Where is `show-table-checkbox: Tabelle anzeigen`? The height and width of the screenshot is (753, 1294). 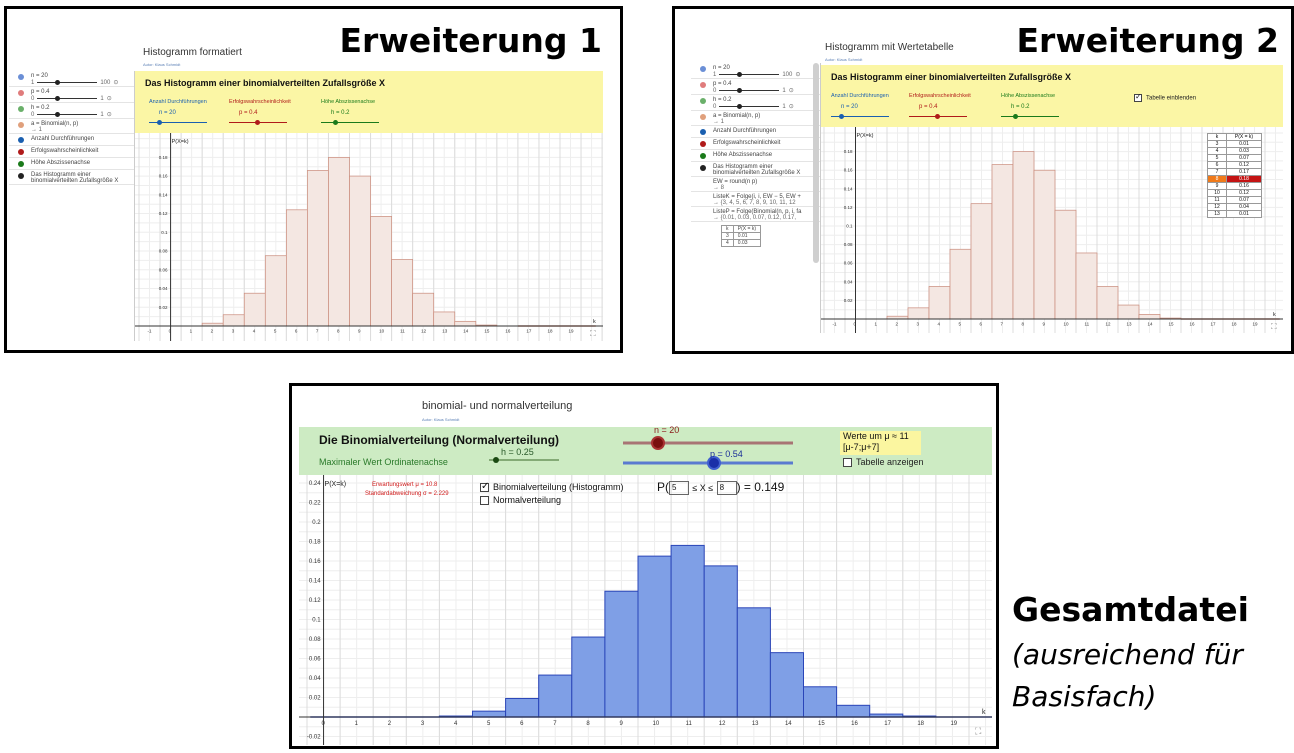 show-table-checkbox: Tabelle anzeigen is located at coordinates (883, 462).